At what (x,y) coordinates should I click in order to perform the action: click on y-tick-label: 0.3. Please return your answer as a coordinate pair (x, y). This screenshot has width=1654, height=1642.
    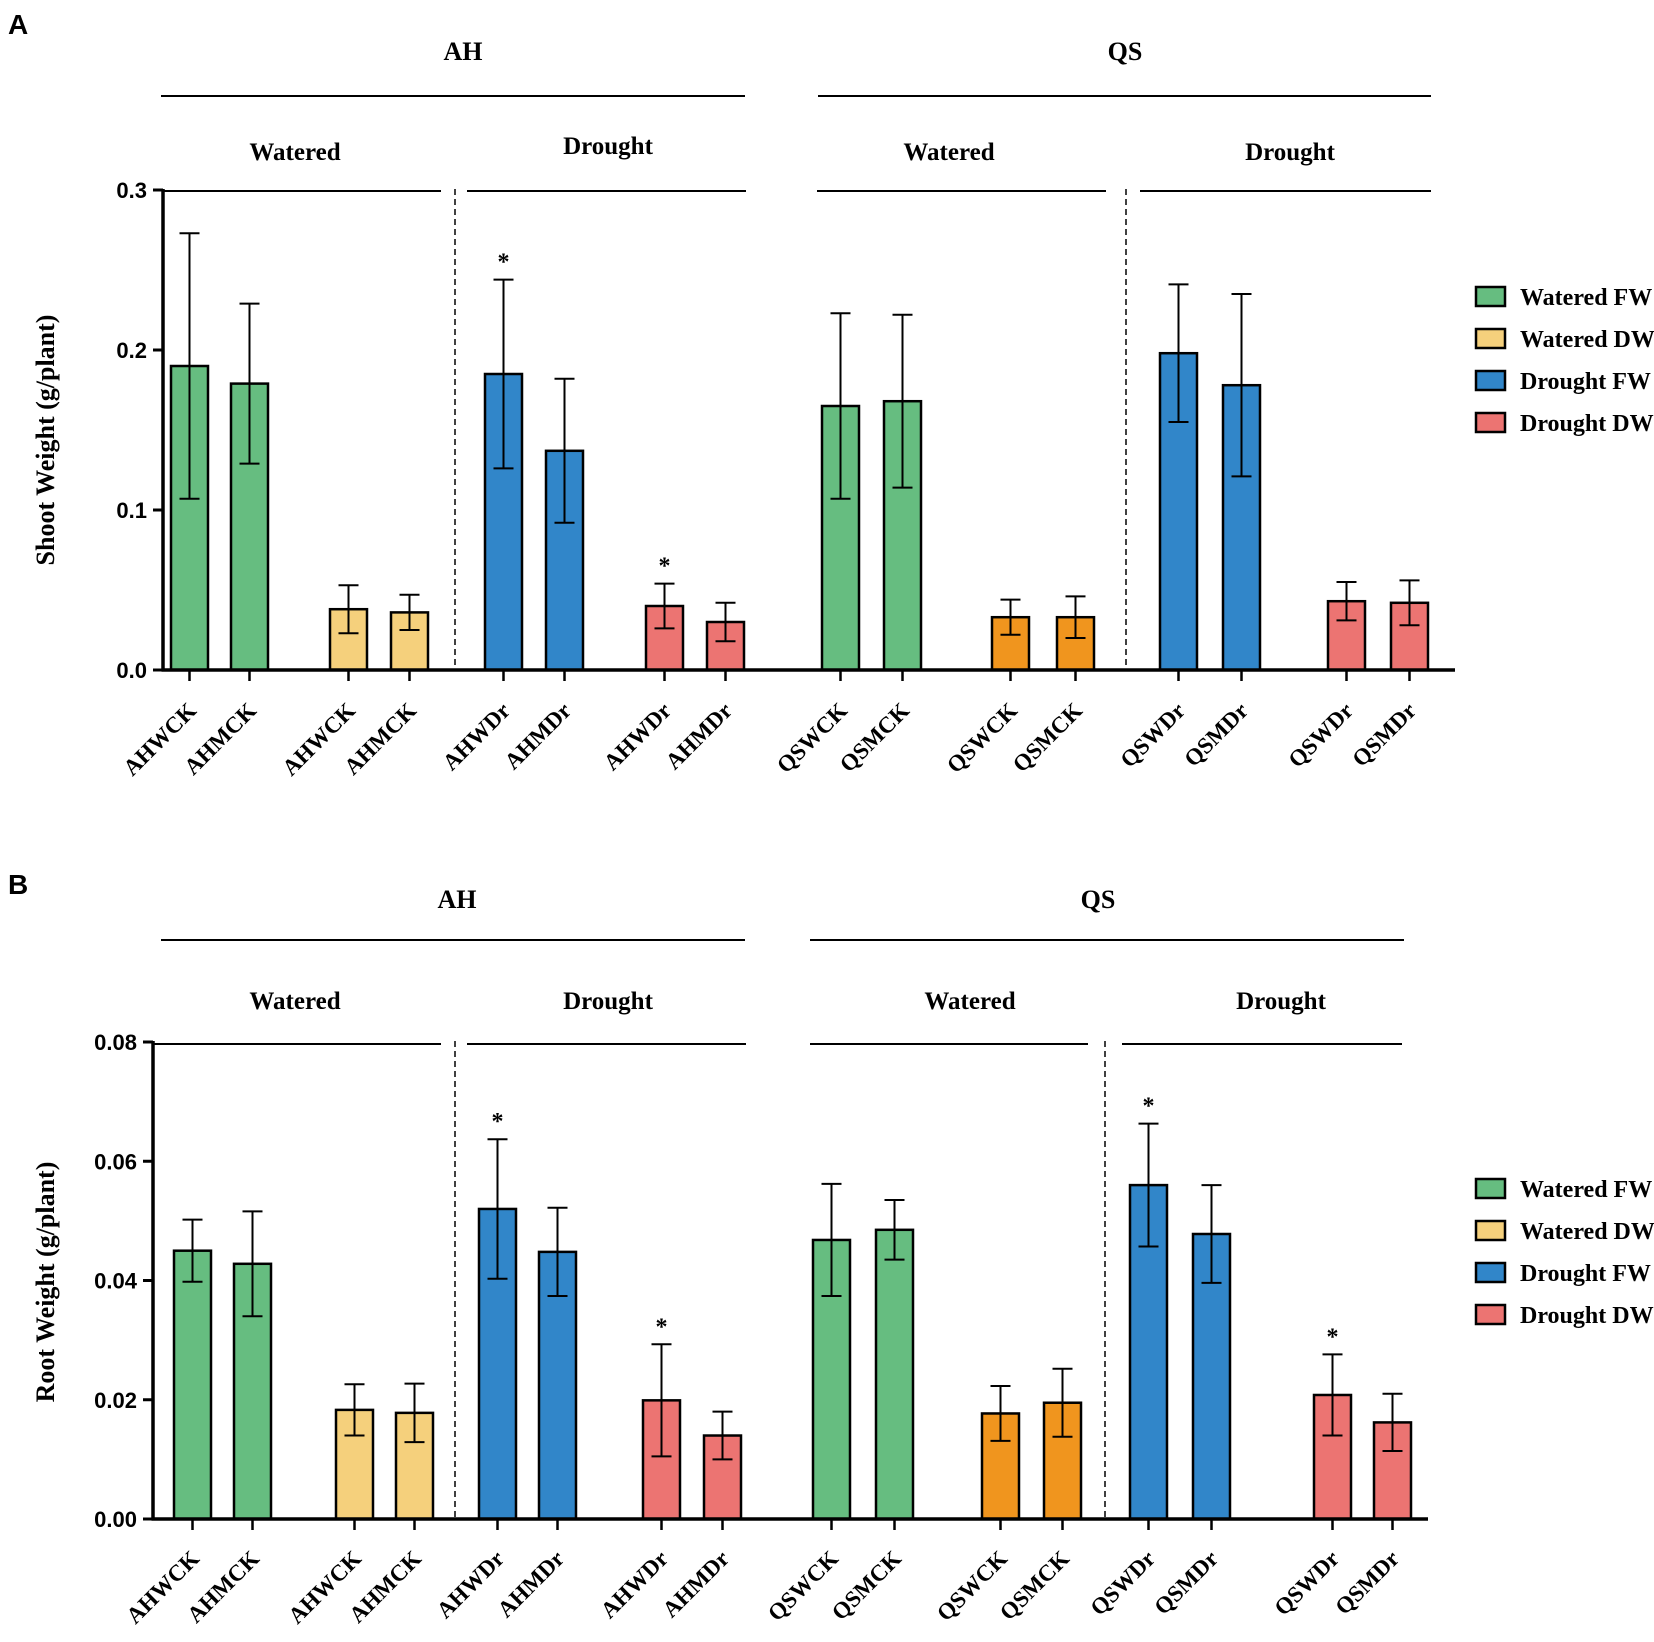
    Looking at the image, I should click on (131, 190).